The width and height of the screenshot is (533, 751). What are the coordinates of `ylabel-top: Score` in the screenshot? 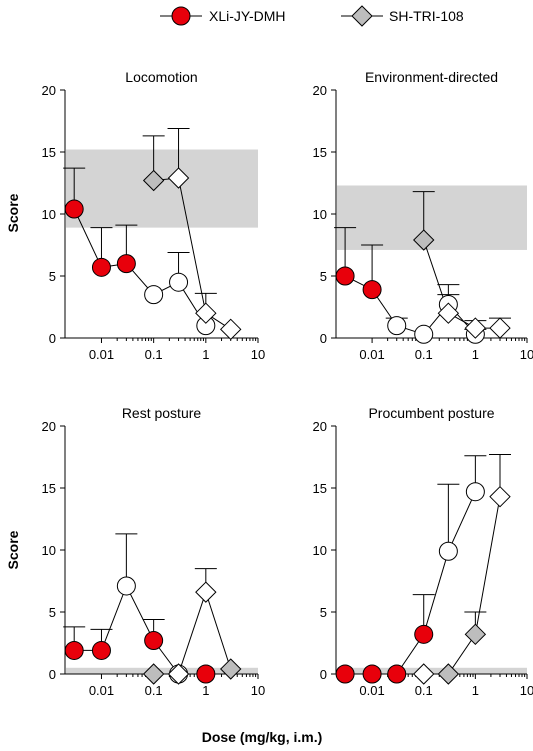 It's located at (13, 212).